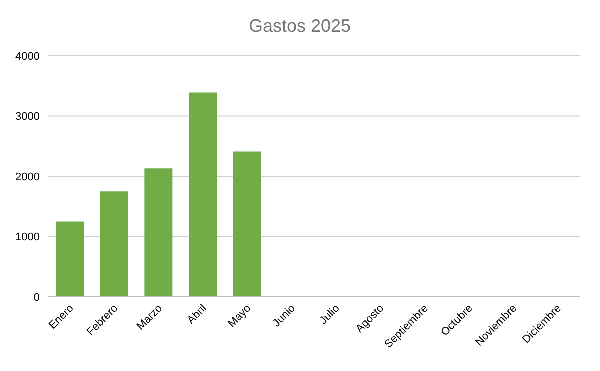  What do you see at coordinates (28, 238) in the screenshot?
I see `y-tick-label: 1000` at bounding box center [28, 238].